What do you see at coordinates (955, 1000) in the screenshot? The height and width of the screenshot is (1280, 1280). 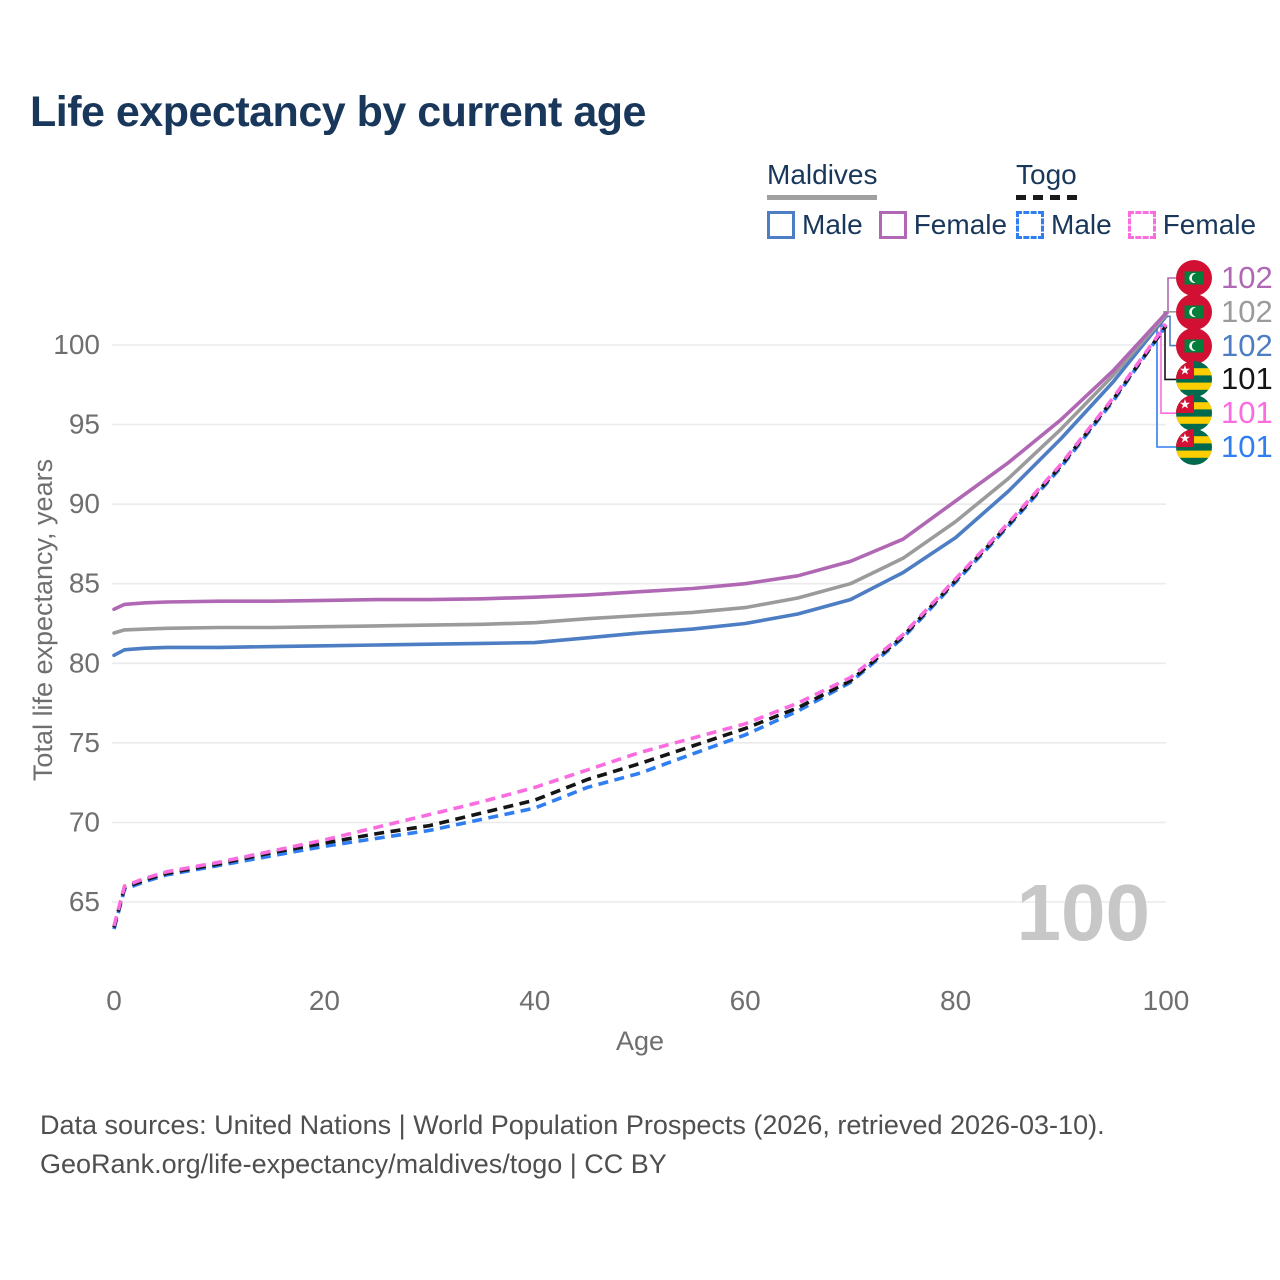 I see `x-tick-label: 80` at bounding box center [955, 1000].